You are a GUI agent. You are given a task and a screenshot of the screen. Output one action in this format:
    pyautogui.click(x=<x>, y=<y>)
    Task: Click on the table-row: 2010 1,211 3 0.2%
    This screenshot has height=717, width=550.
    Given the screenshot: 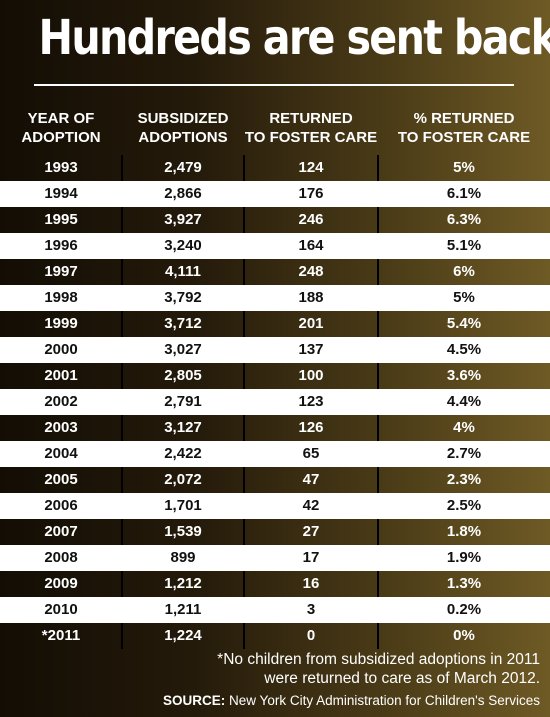 What is the action you would take?
    pyautogui.click(x=275, y=610)
    